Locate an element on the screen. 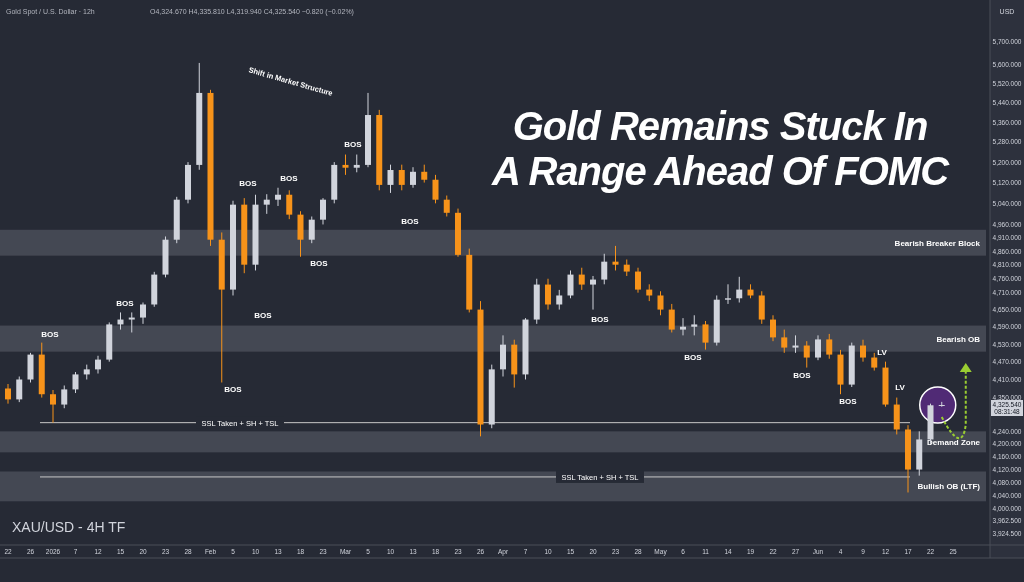 This screenshot has width=1024, height=582. band-label: Bearish Breaker Block is located at coordinates (937, 243).